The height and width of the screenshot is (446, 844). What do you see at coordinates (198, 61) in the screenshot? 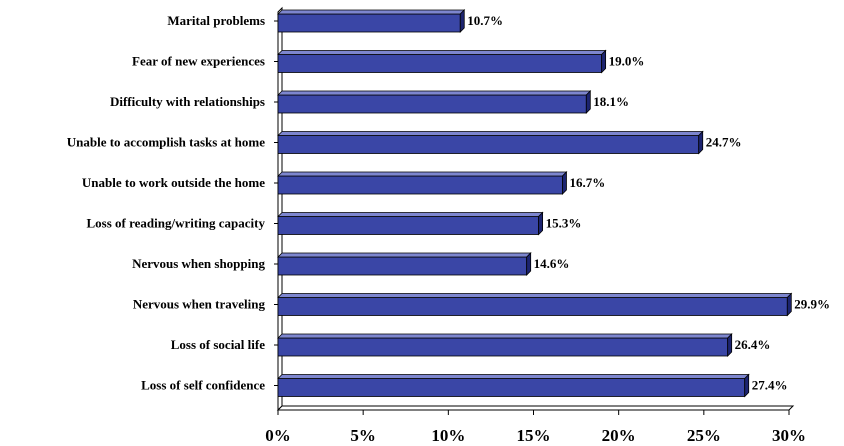
I see `category-label: Fear of new experiences` at bounding box center [198, 61].